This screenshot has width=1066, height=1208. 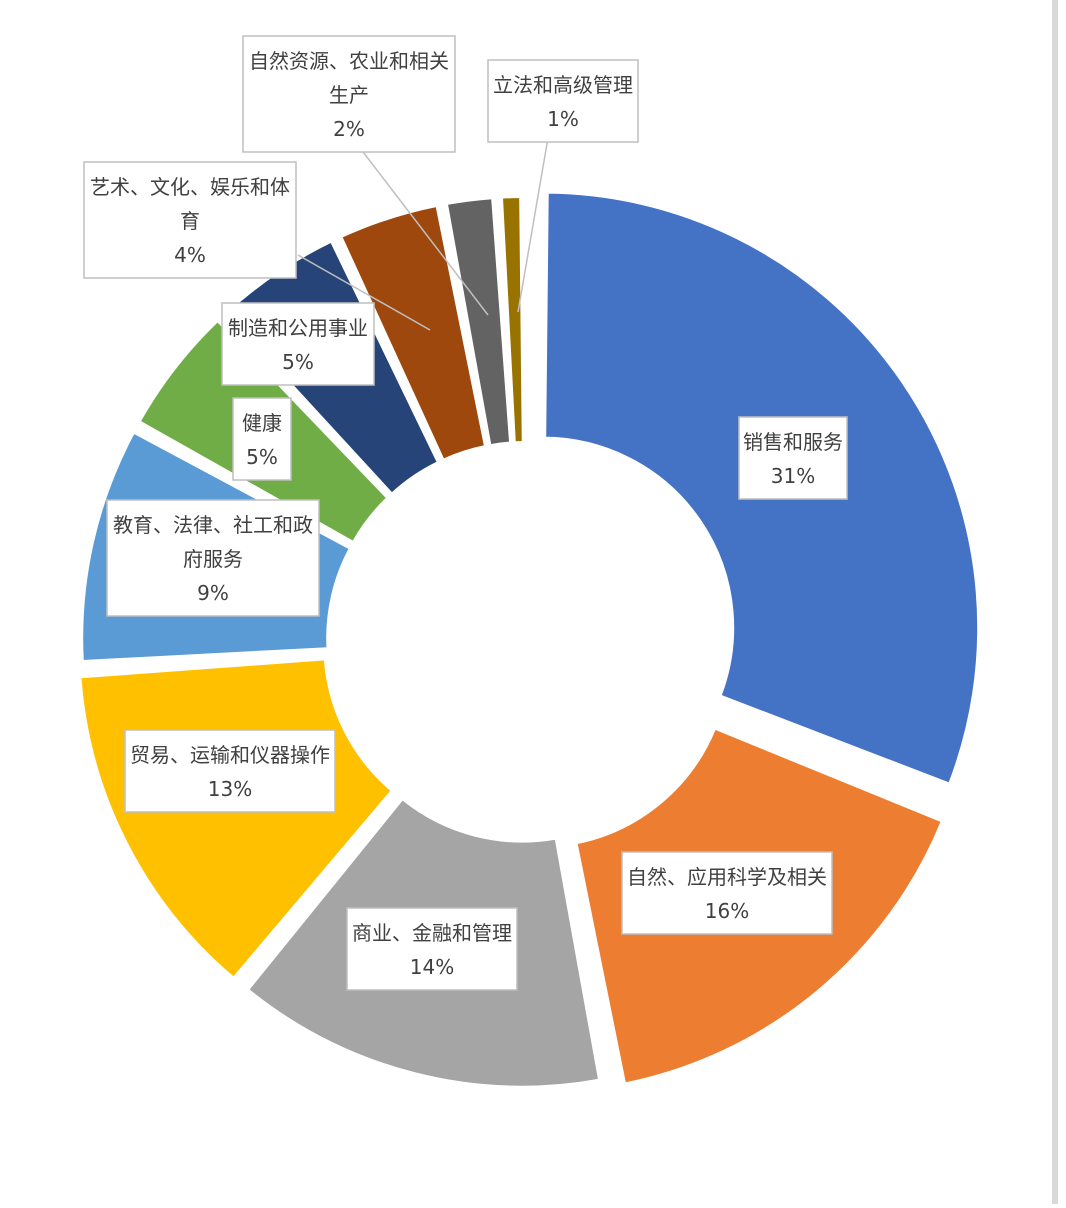 What do you see at coordinates (1055, 602) in the screenshot?
I see `page-edge-divider` at bounding box center [1055, 602].